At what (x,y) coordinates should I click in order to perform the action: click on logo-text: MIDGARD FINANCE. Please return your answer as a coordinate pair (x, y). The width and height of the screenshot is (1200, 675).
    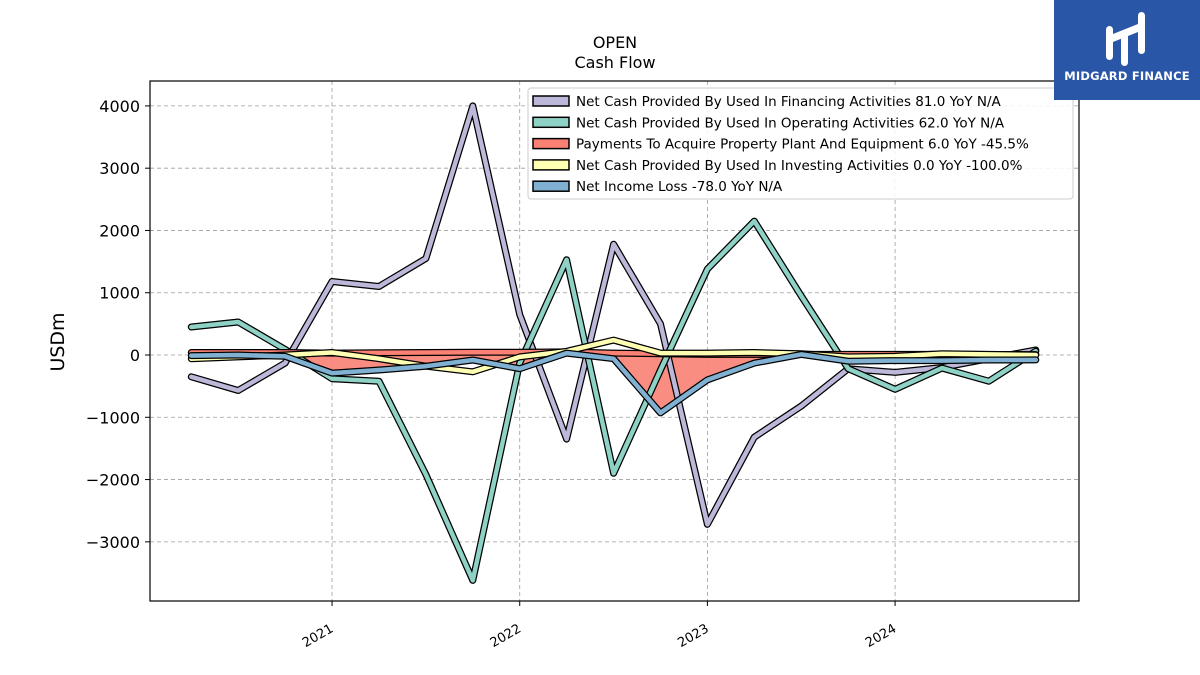
    Looking at the image, I should click on (1127, 76).